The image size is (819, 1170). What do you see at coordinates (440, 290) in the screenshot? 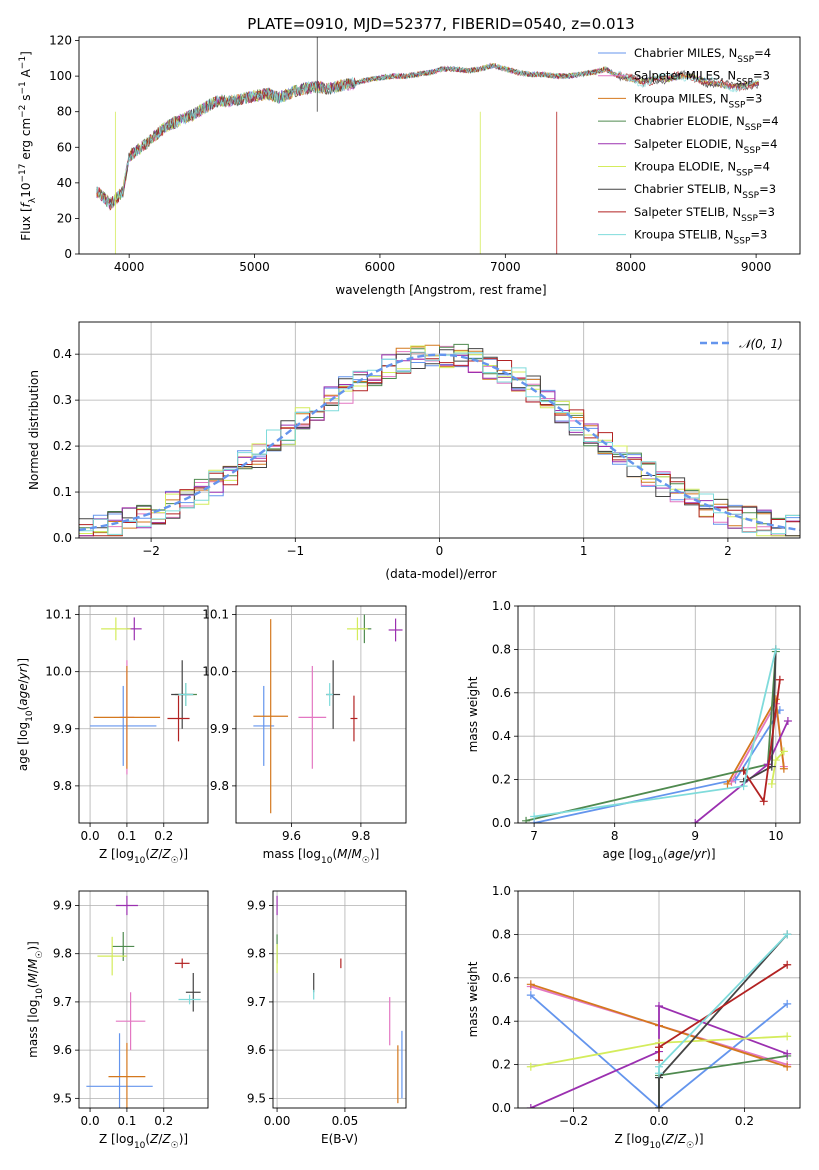
I see `x-axis-label: wavelength [Angstrom, rest frame]` at bounding box center [440, 290].